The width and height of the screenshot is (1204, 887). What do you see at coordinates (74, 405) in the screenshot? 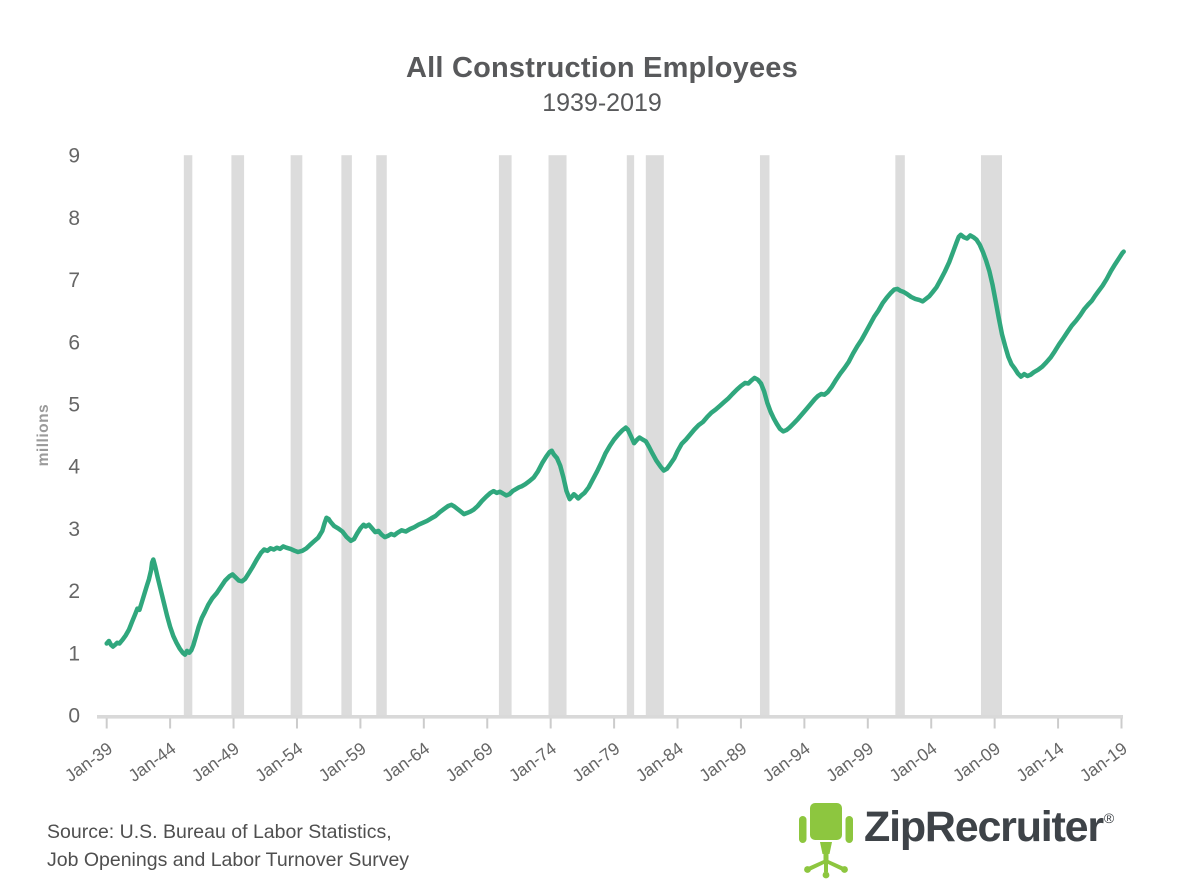
I see `y-axis-tick-label: 5` at bounding box center [74, 405].